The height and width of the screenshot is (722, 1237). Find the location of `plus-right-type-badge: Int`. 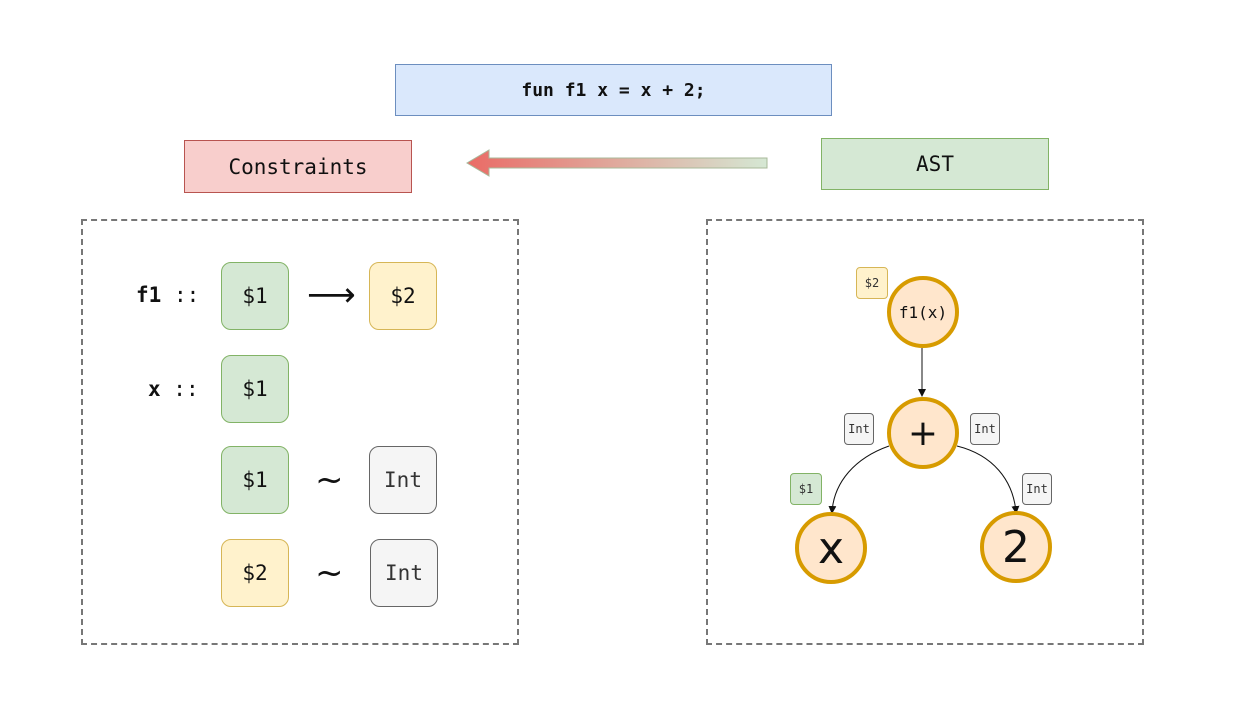

plus-right-type-badge: Int is located at coordinates (985, 429).